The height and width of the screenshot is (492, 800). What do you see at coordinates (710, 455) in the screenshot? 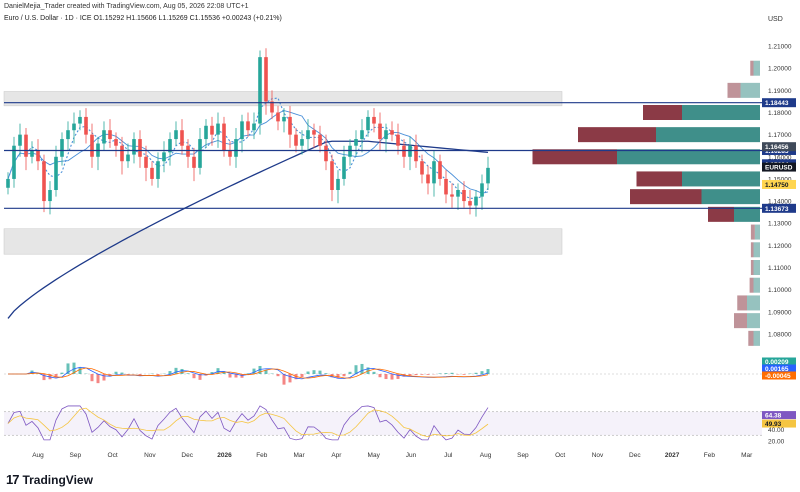
I see `time-tick-18: Feb` at bounding box center [710, 455].